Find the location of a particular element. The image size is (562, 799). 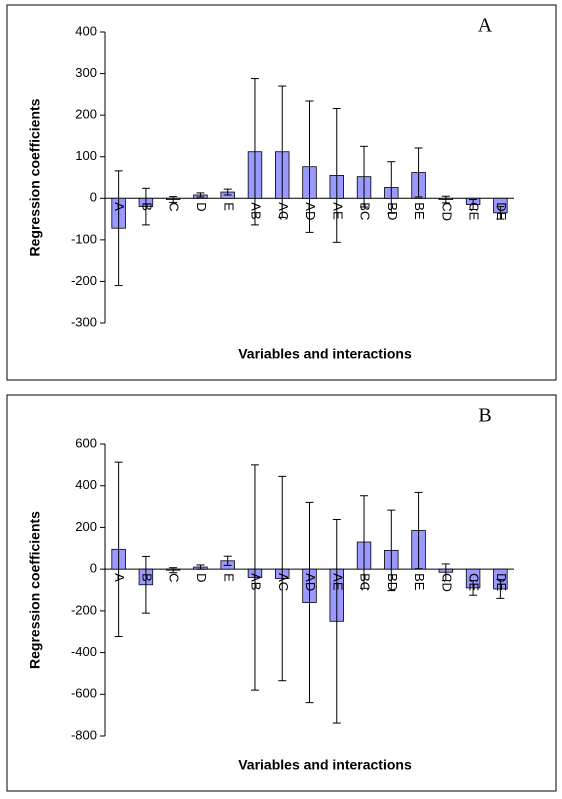

y-tick-label: 300 is located at coordinates (86, 72).